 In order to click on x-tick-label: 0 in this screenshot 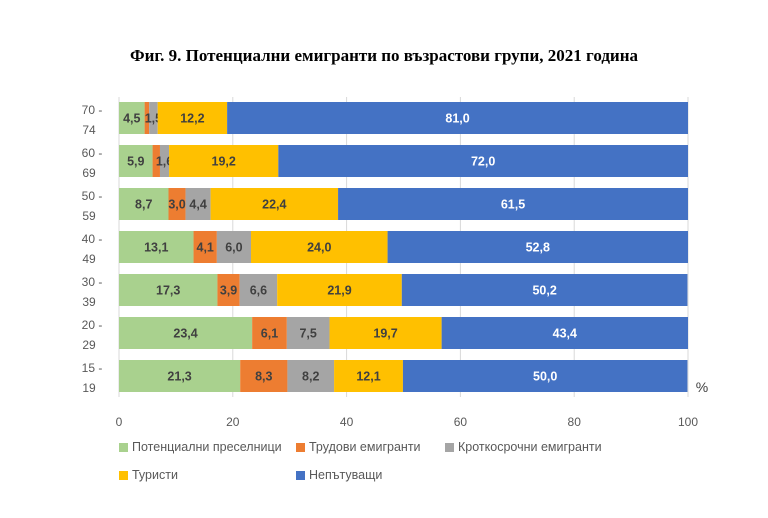, I will do `click(119, 422)`.